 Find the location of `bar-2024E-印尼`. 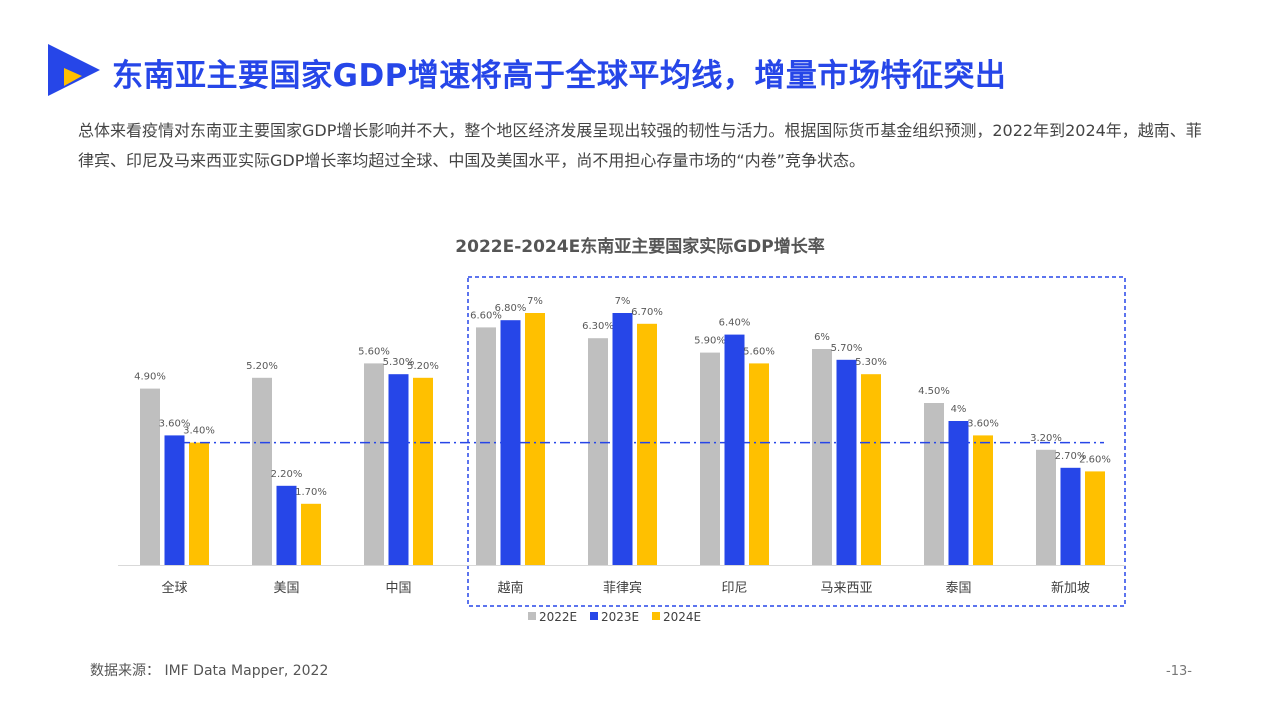

bar-2024E-印尼 is located at coordinates (759, 464).